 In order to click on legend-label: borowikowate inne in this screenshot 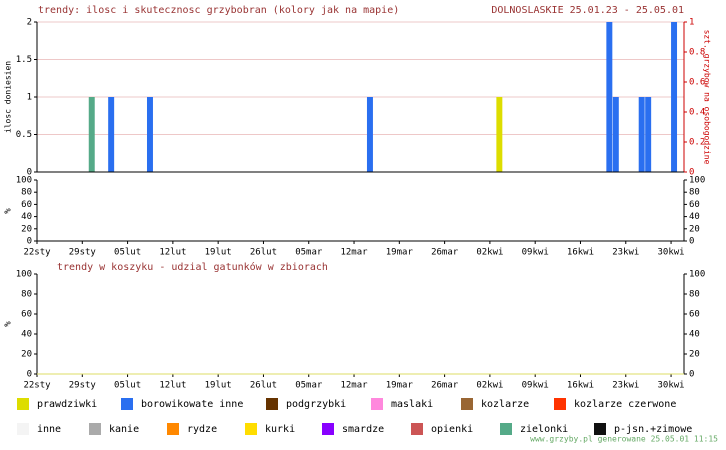, I will do `click(192, 404)`.